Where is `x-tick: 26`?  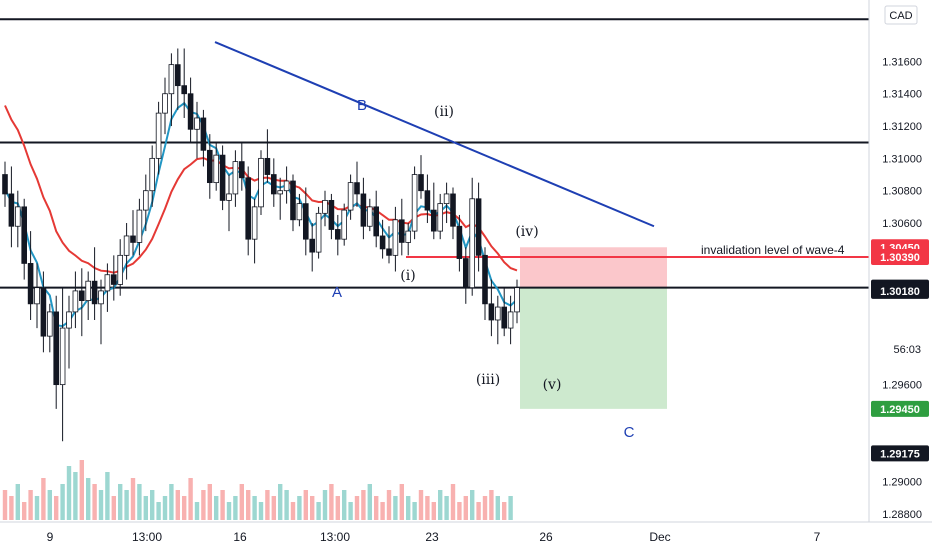
x-tick: 26 is located at coordinates (546, 537).